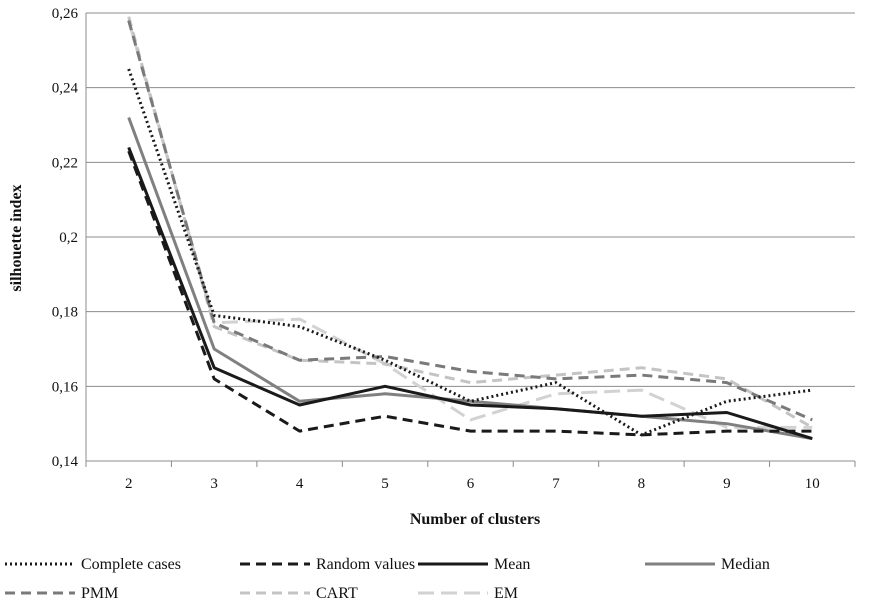 This screenshot has height=604, width=877. I want to click on legend-label: Median, so click(745, 564).